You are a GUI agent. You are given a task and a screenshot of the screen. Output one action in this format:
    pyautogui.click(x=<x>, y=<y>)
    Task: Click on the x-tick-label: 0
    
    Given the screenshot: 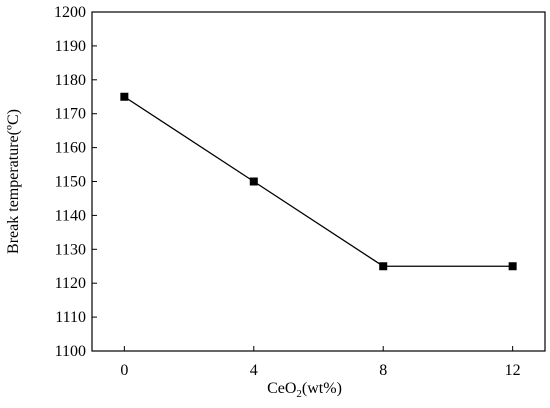 What is the action you would take?
    pyautogui.click(x=124, y=370)
    